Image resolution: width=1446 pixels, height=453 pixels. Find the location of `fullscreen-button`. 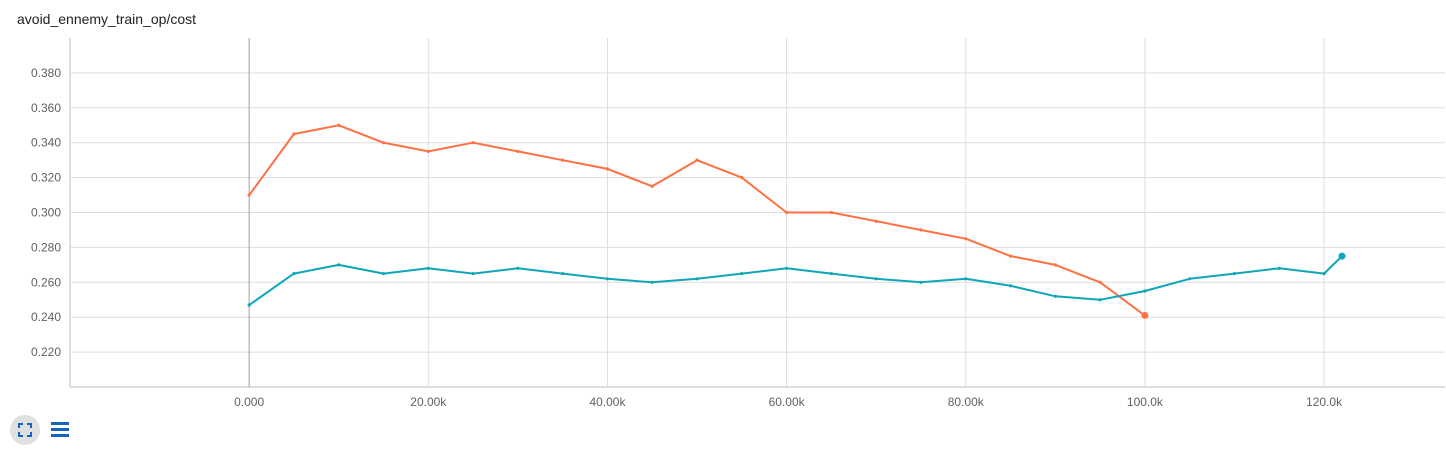

fullscreen-button is located at coordinates (25, 430).